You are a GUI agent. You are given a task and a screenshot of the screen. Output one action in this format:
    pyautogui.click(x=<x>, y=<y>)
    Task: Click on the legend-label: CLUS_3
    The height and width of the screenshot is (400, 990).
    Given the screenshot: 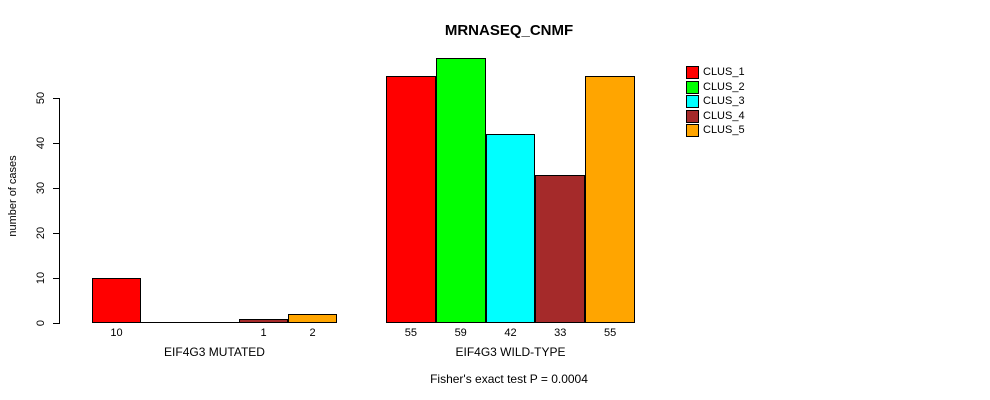 What is the action you would take?
    pyautogui.click(x=724, y=101)
    